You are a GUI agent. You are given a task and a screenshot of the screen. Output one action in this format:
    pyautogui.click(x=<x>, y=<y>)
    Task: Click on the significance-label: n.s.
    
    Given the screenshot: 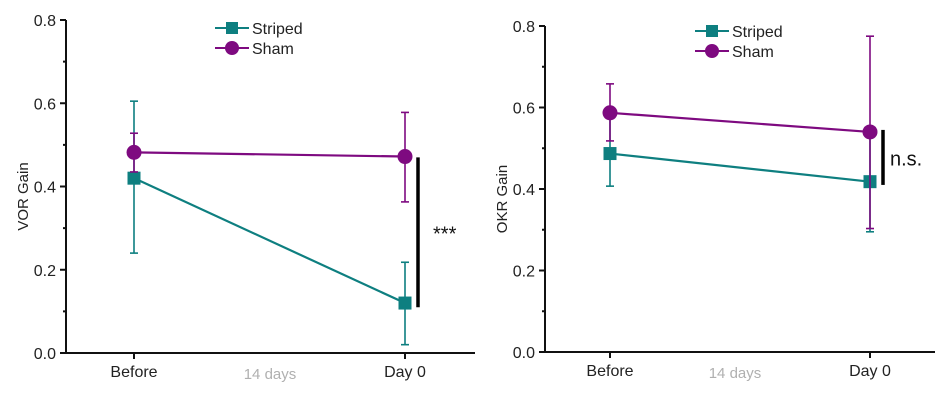 What is the action you would take?
    pyautogui.click(x=906, y=159)
    